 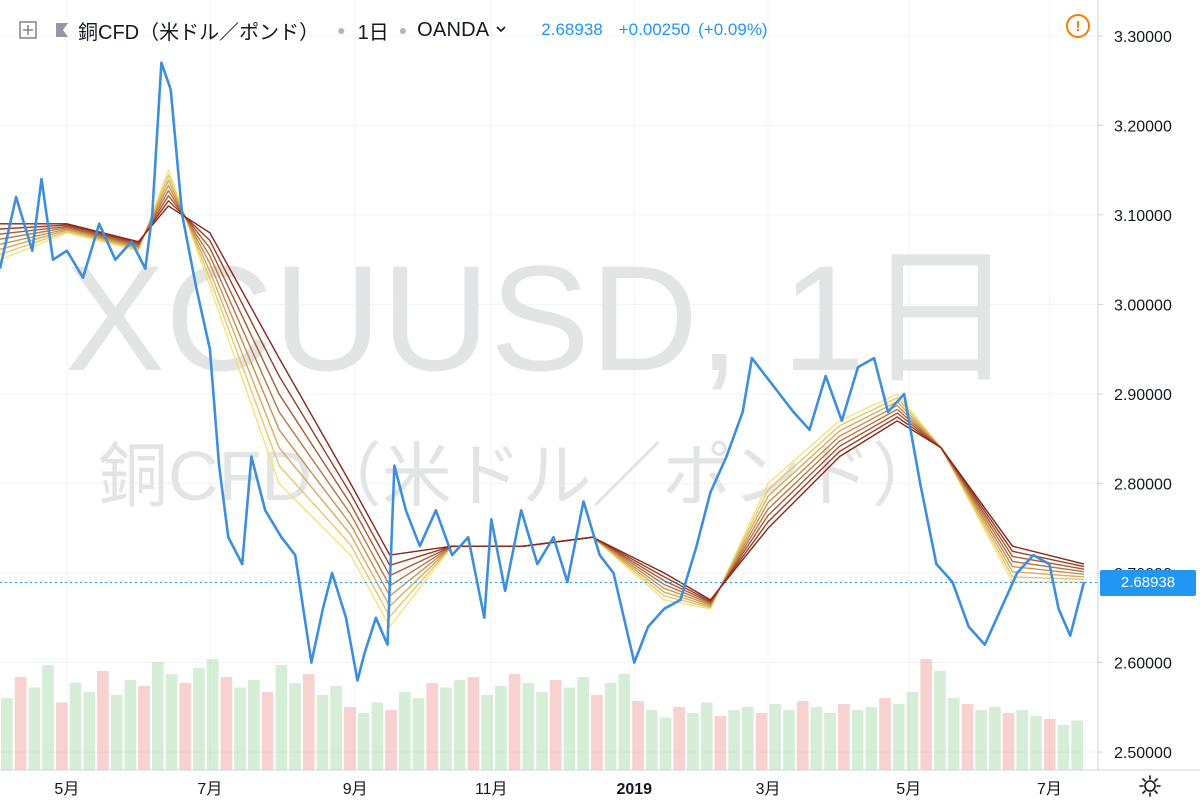 What do you see at coordinates (733, 29) in the screenshot?
I see `price-change-percent: (+0.09%)` at bounding box center [733, 29].